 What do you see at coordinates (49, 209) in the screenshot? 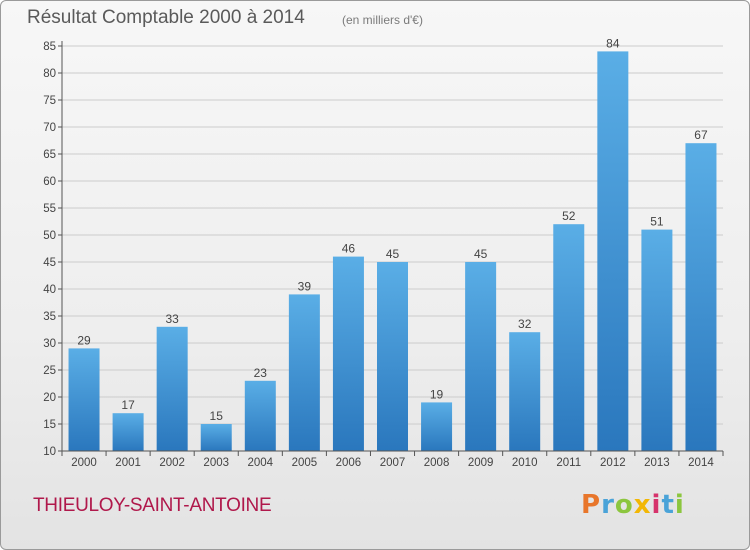
I see `y-tick-label: 55` at bounding box center [49, 209].